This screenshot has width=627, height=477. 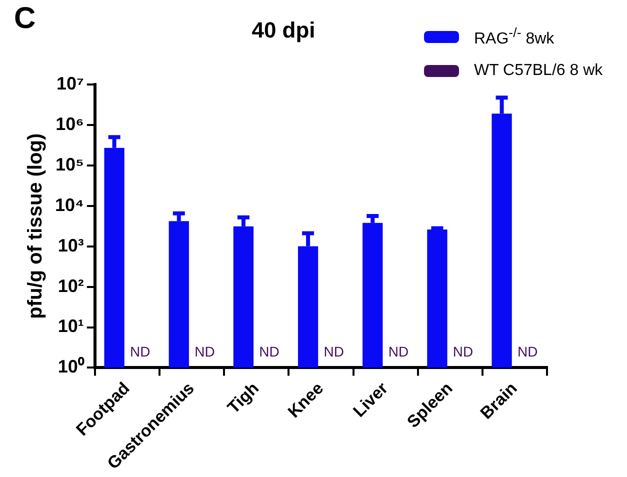 I want to click on y-tick-label: 10⁶, so click(x=70, y=124).